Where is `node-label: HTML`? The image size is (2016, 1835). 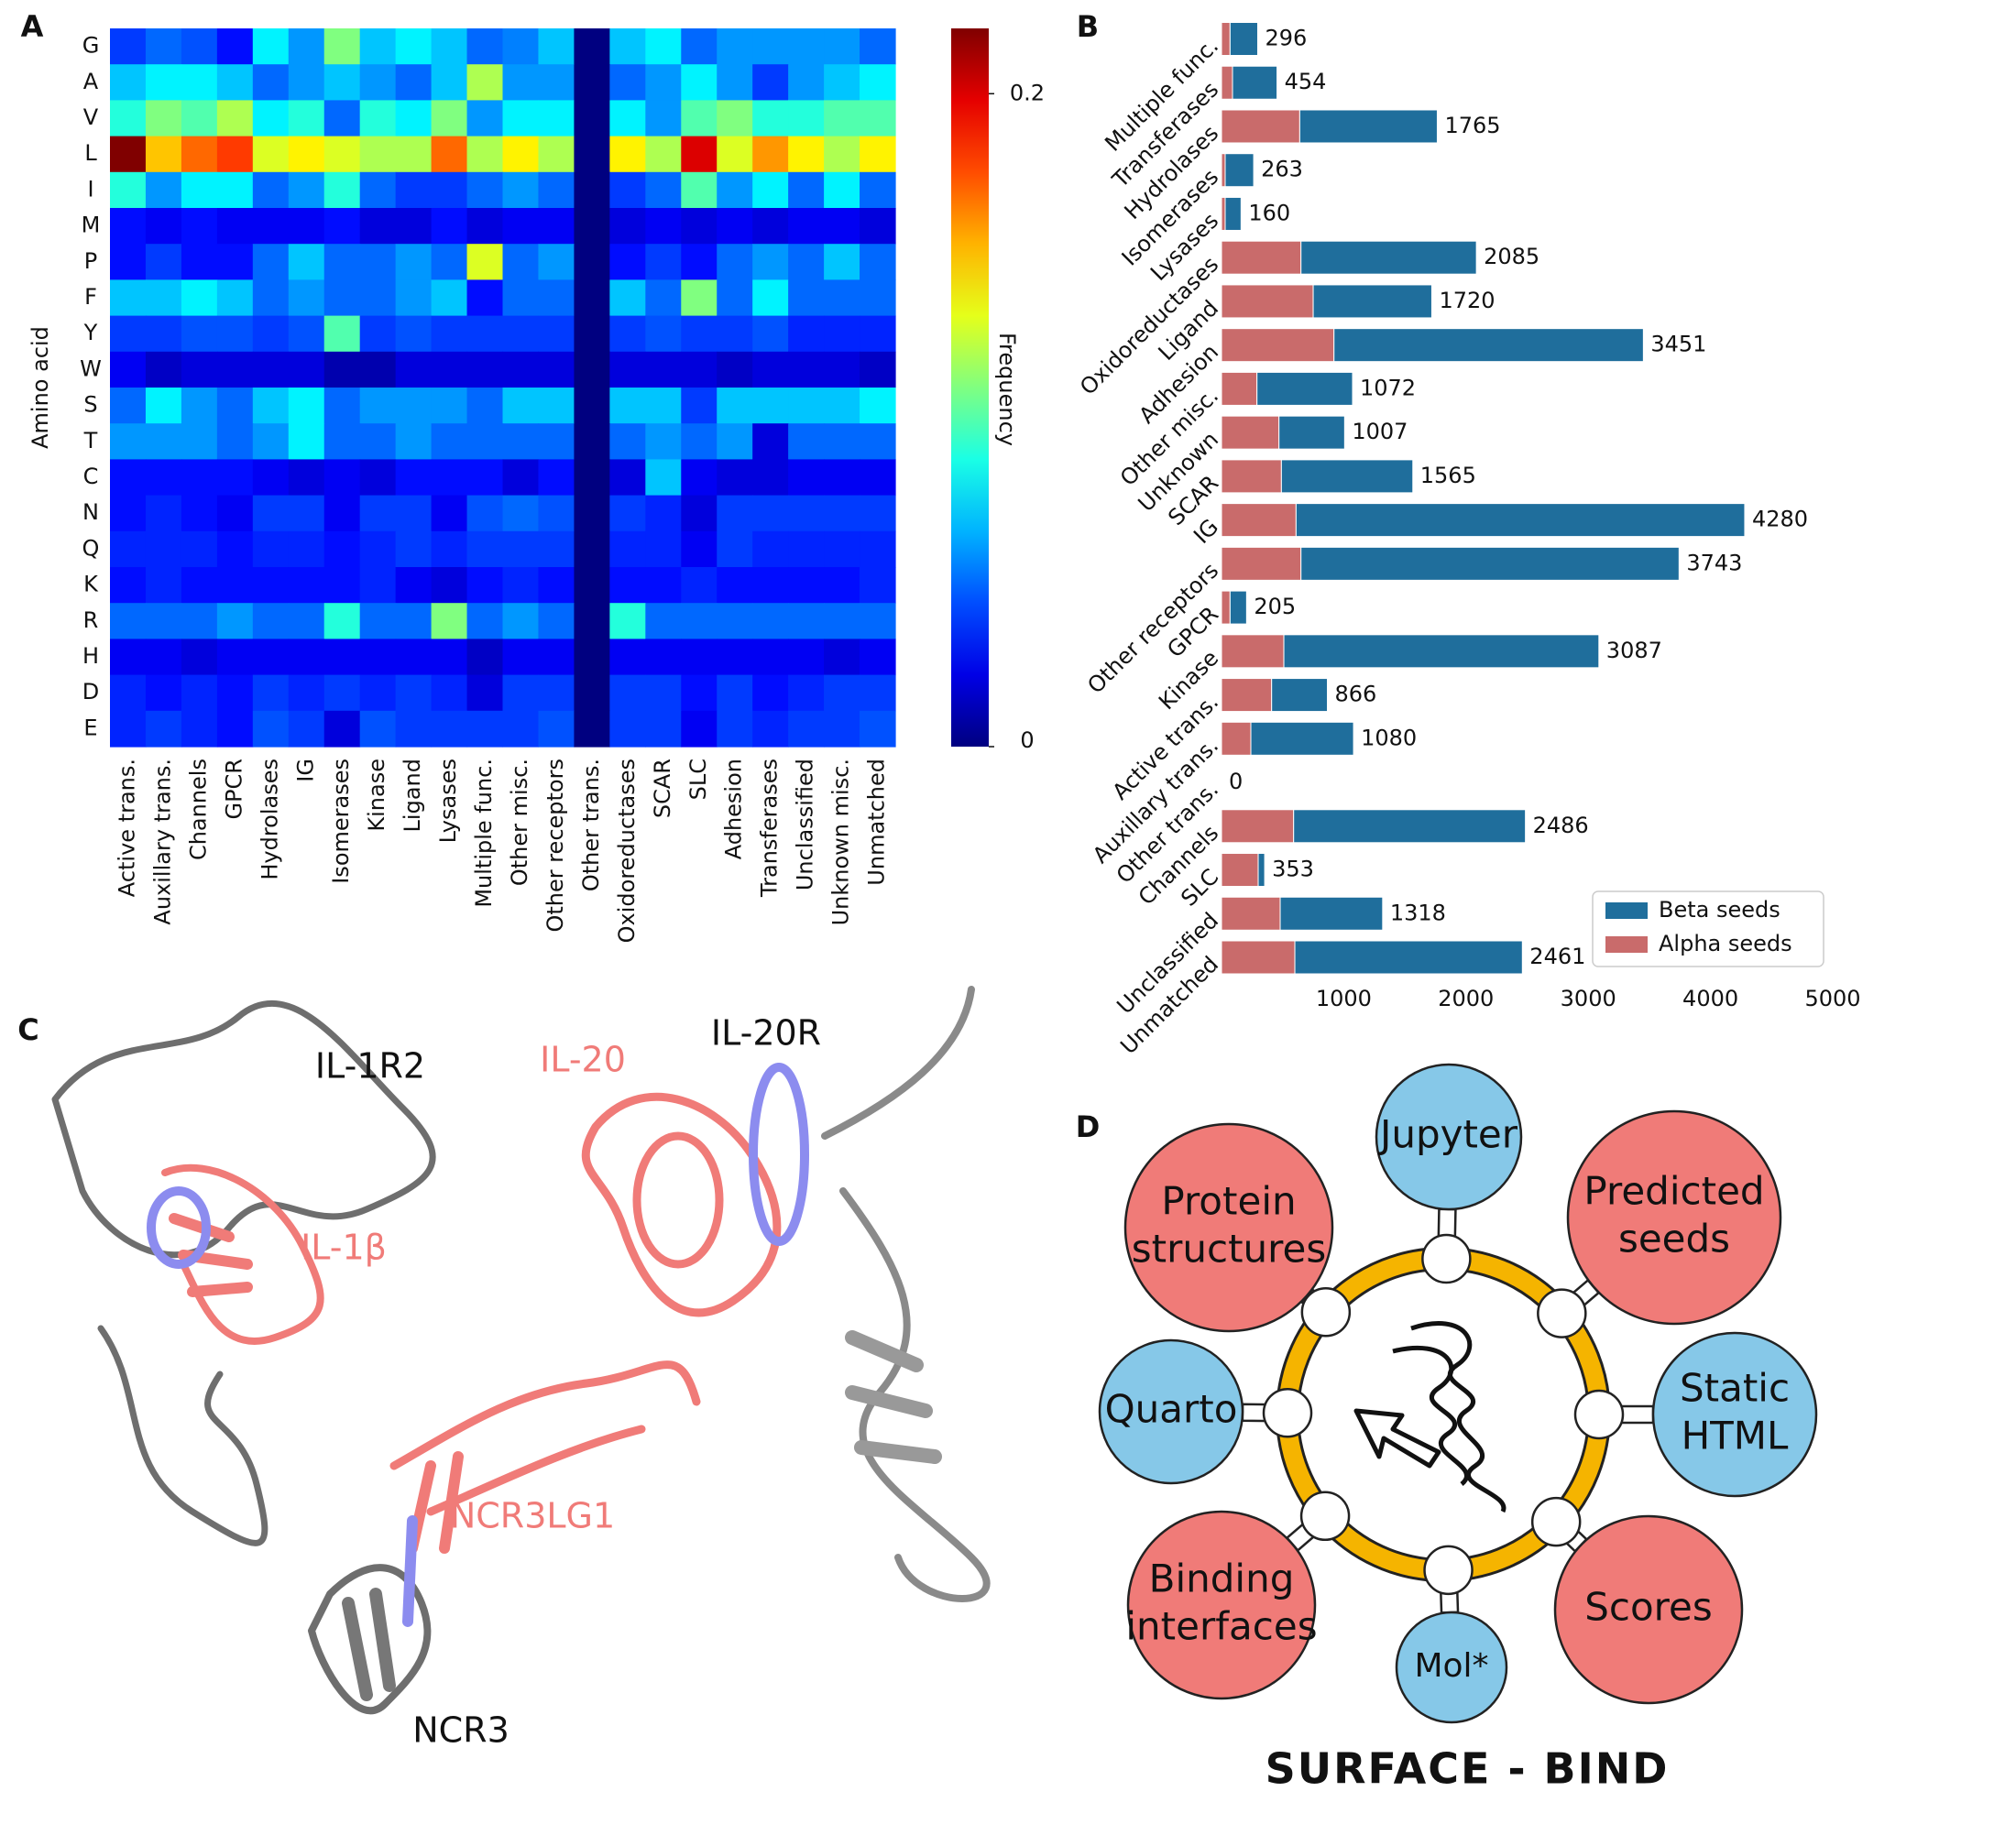 node-label: HTML is located at coordinates (1735, 1436).